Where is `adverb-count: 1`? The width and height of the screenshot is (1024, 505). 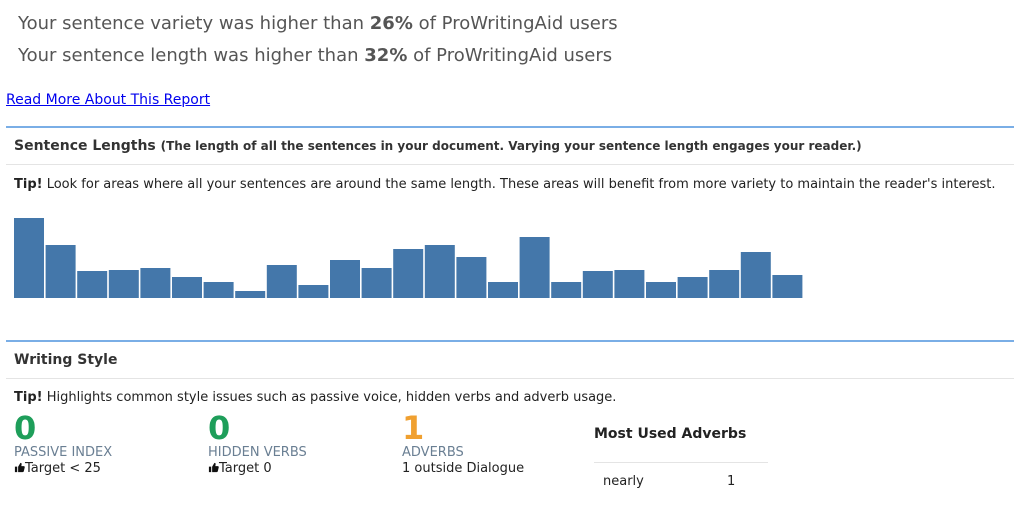 adverb-count: 1 is located at coordinates (731, 481).